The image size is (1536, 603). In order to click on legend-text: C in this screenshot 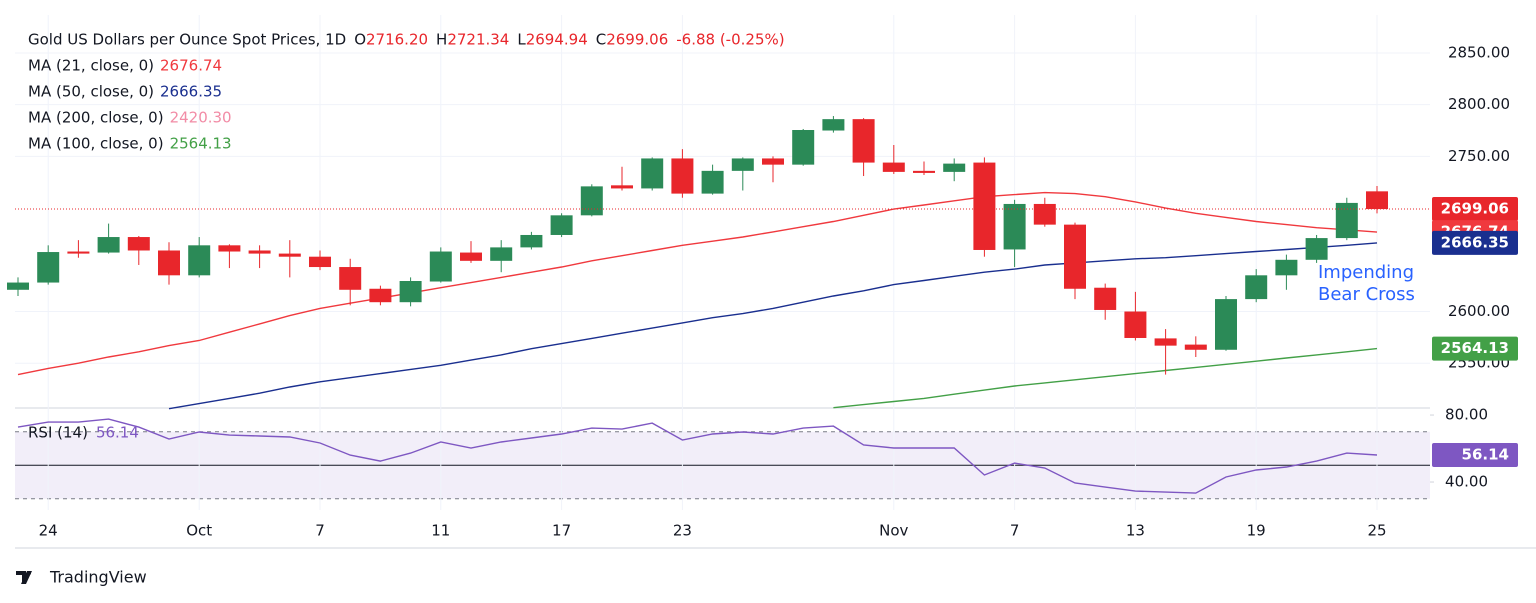, I will do `click(601, 40)`.